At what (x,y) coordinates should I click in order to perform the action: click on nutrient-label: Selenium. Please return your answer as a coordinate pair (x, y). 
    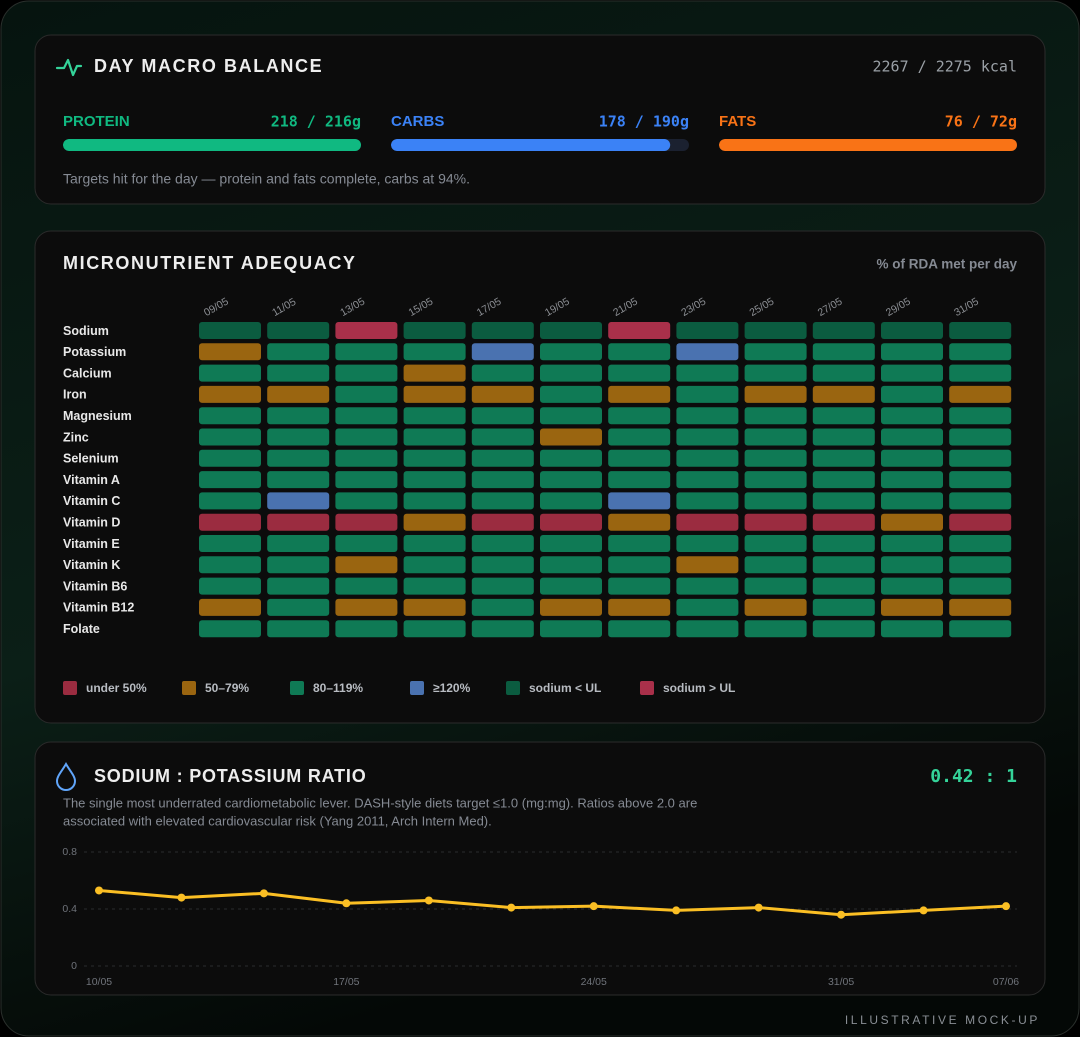
    Looking at the image, I should click on (91, 459).